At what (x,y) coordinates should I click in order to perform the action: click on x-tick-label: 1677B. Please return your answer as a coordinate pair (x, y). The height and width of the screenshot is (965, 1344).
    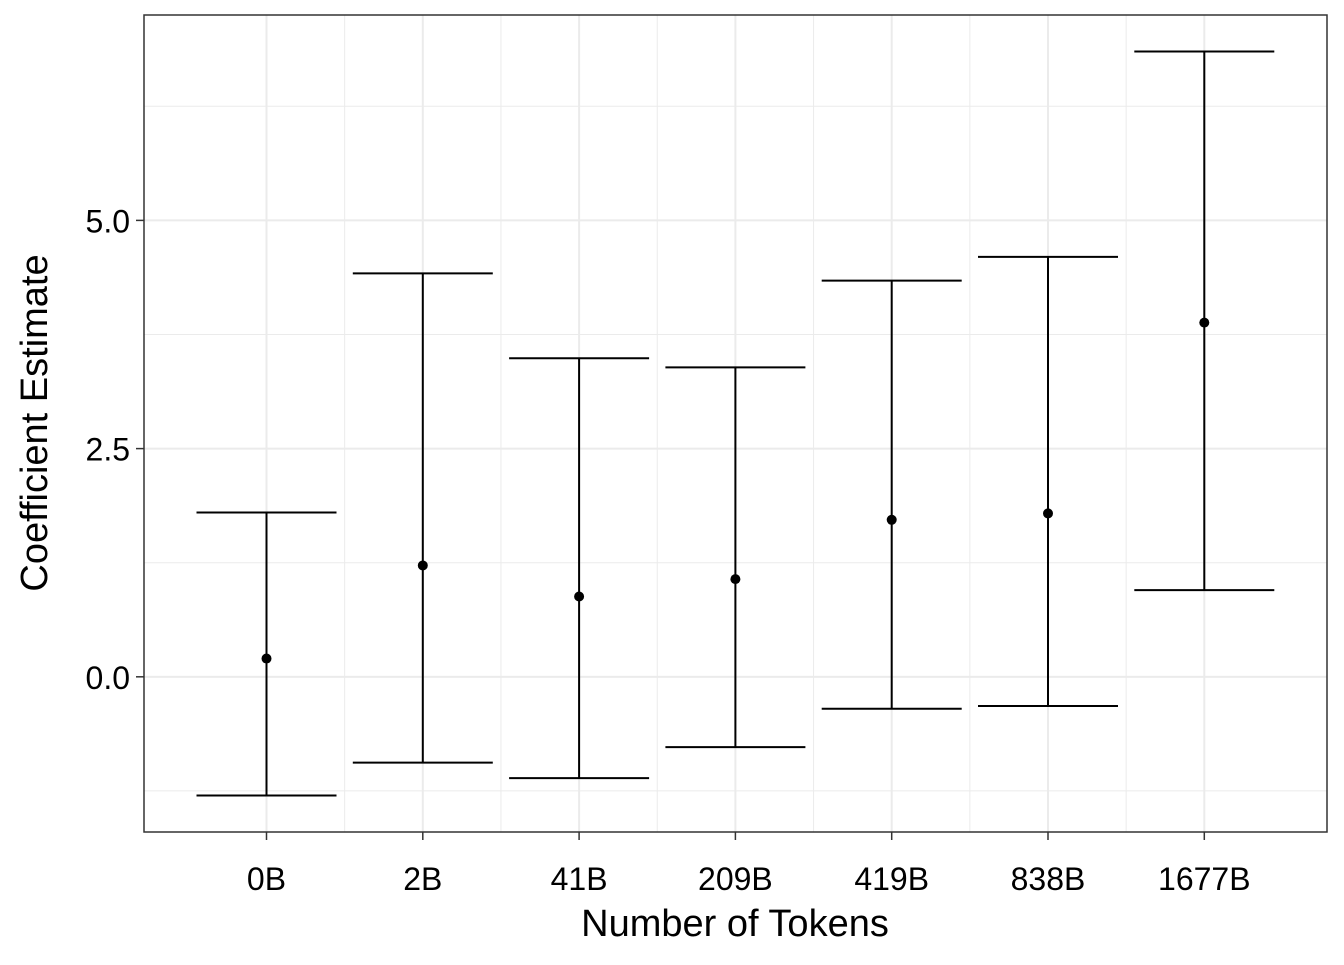
    Looking at the image, I should click on (1204, 879).